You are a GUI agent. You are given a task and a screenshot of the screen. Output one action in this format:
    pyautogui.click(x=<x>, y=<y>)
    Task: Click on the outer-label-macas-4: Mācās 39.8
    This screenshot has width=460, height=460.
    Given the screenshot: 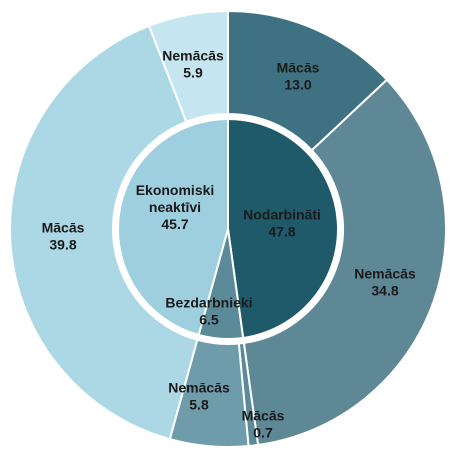 What is the action you would take?
    pyautogui.click(x=63, y=236)
    